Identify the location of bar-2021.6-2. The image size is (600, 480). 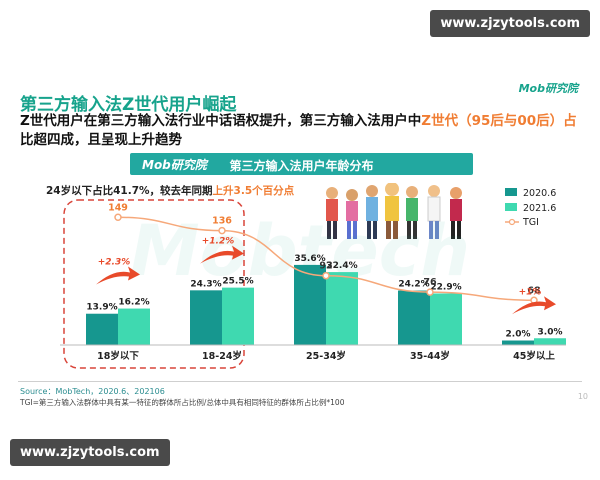
(342, 308).